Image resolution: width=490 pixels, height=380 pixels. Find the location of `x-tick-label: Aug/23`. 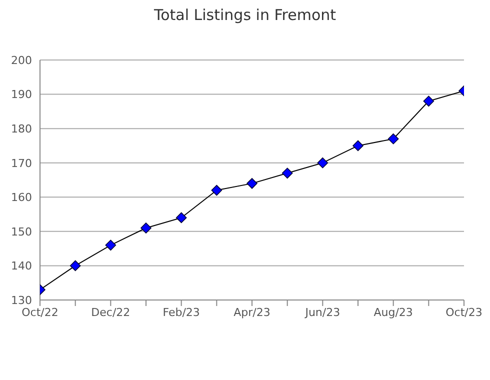

x-tick-label: Aug/23 is located at coordinates (393, 312).